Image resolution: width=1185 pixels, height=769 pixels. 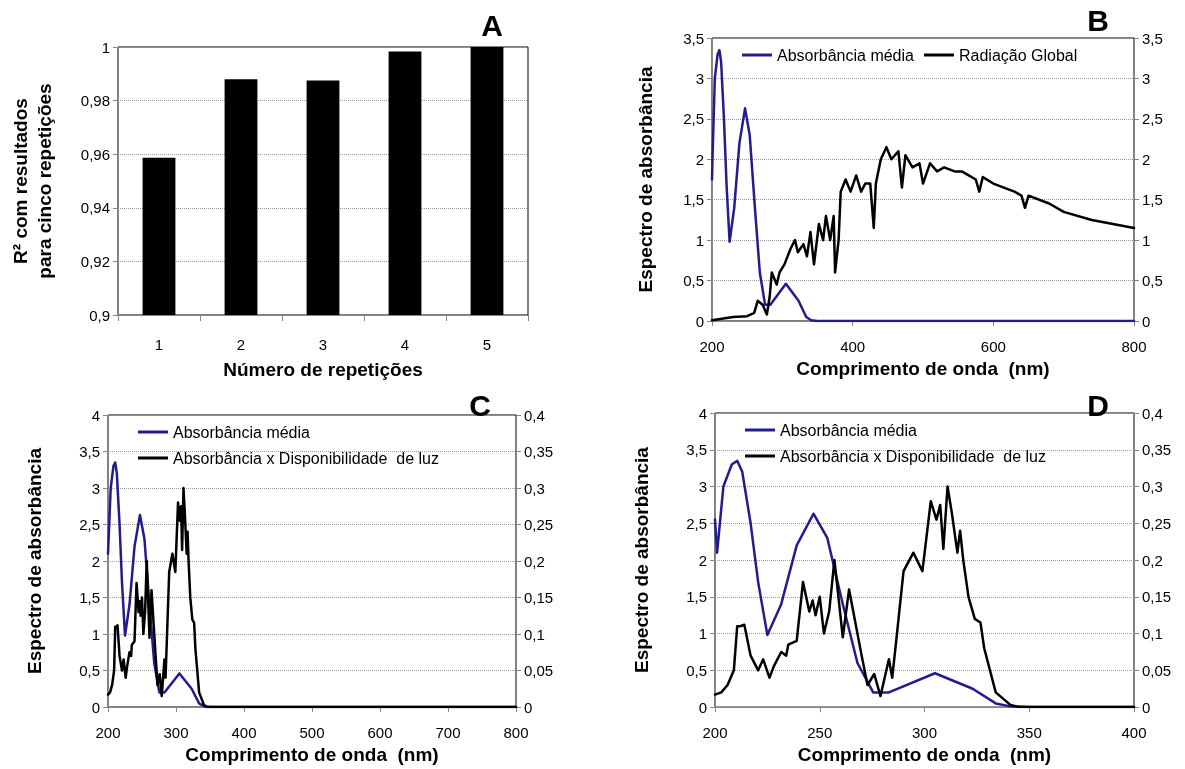 What do you see at coordinates (1152, 200) in the screenshot?
I see `y2-tick-label: 1,5` at bounding box center [1152, 200].